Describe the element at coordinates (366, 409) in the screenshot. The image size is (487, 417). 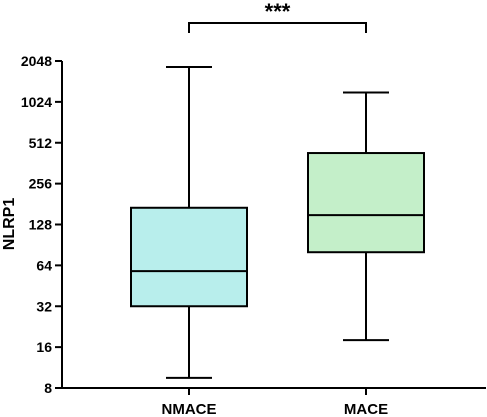
I see `x-tick-label: MACE` at that location.